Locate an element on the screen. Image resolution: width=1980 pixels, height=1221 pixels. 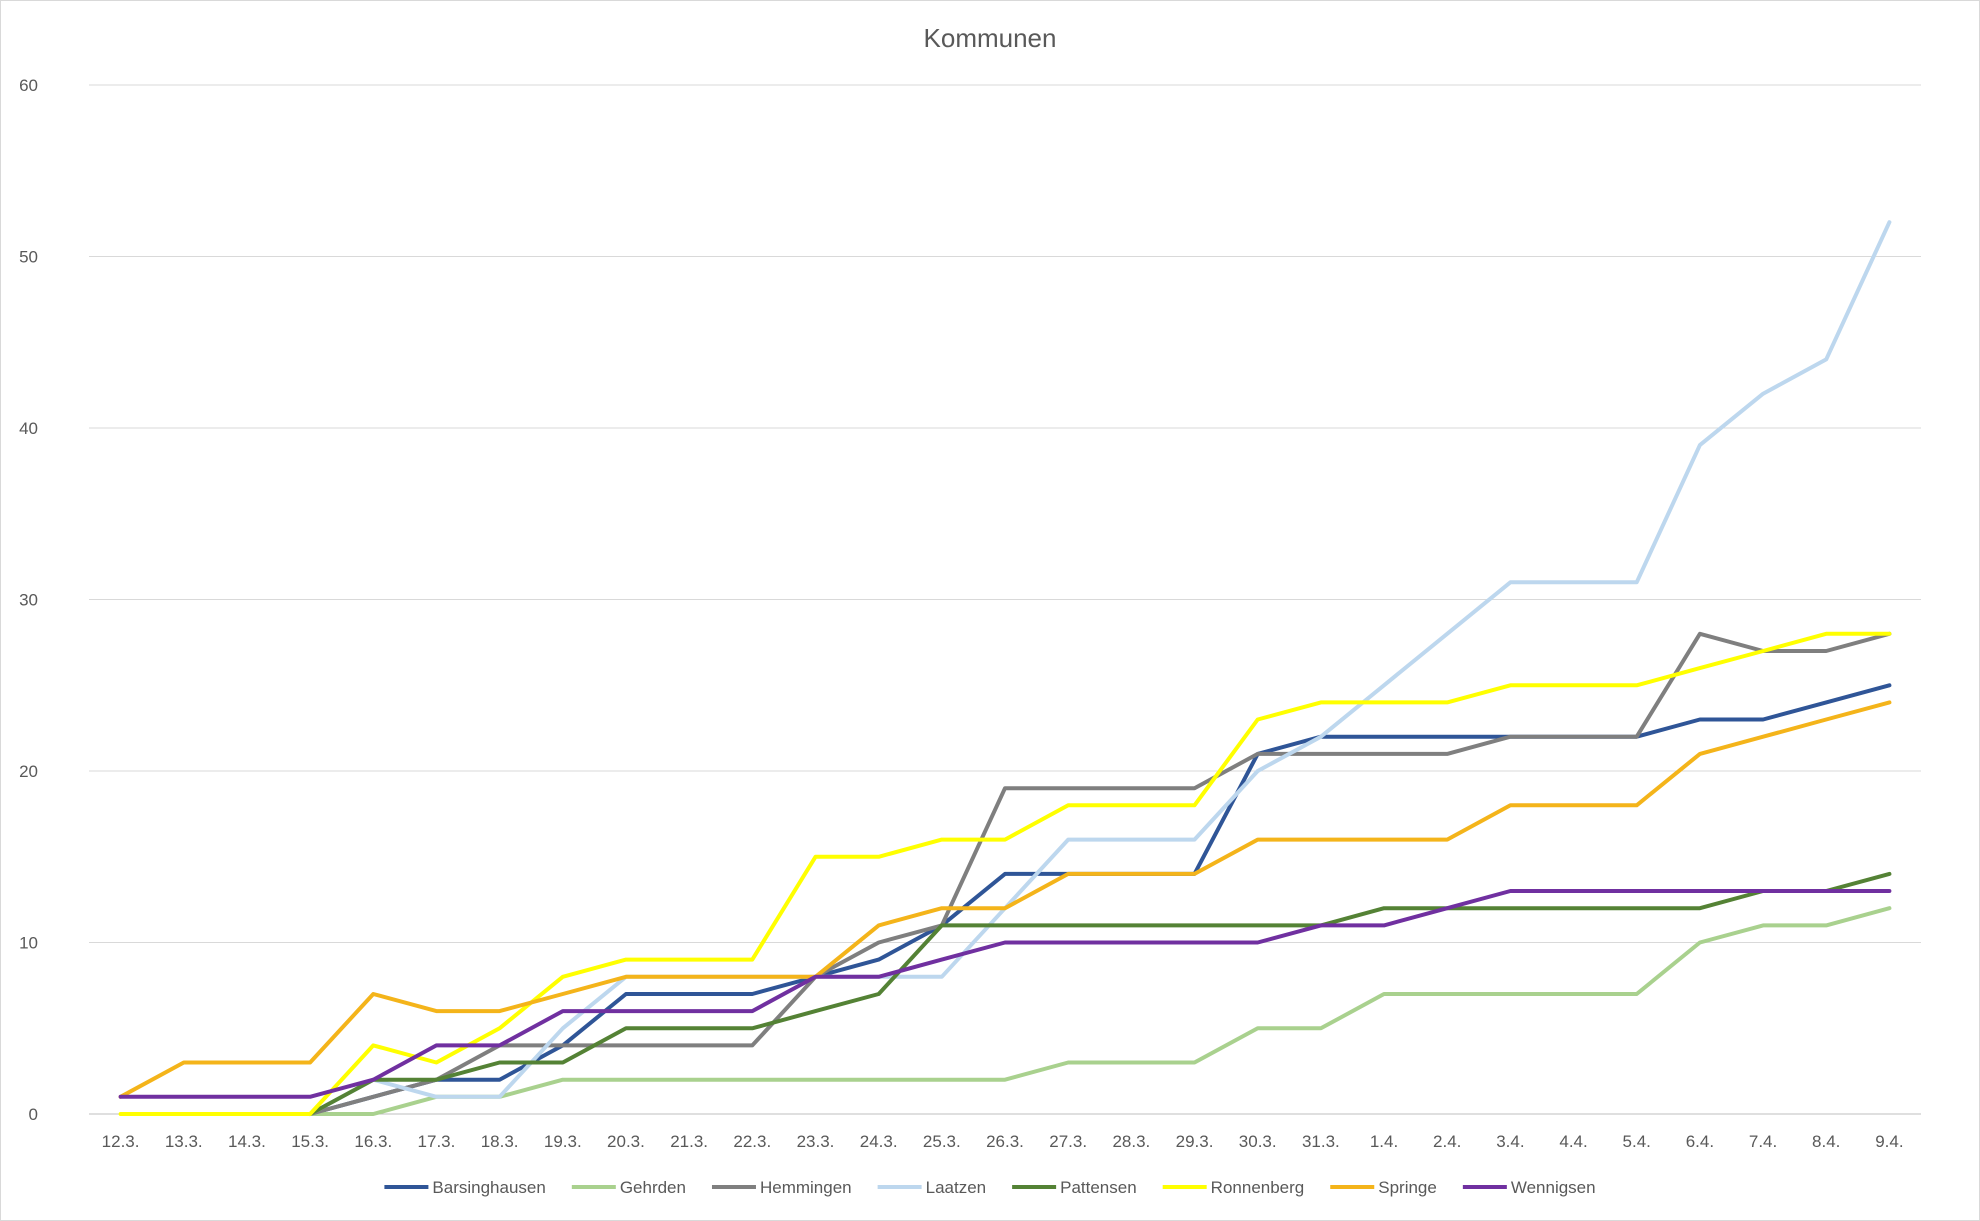
x-tick-label: 9.4. is located at coordinates (1889, 1141).